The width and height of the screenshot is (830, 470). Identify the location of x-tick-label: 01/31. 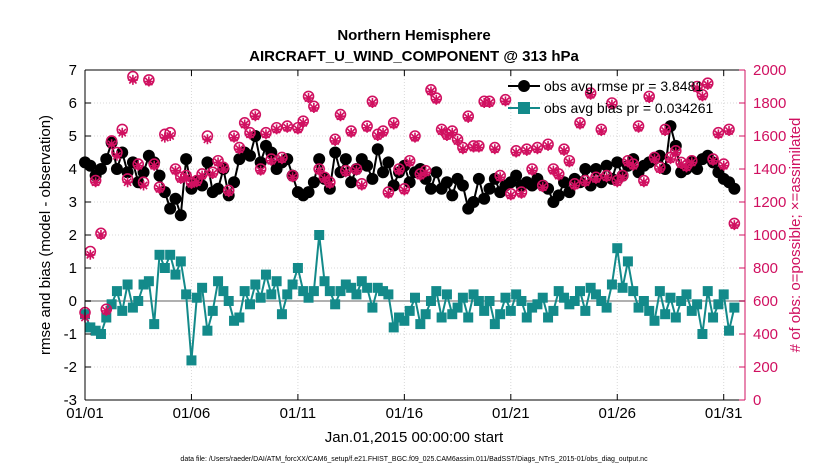
(724, 413).